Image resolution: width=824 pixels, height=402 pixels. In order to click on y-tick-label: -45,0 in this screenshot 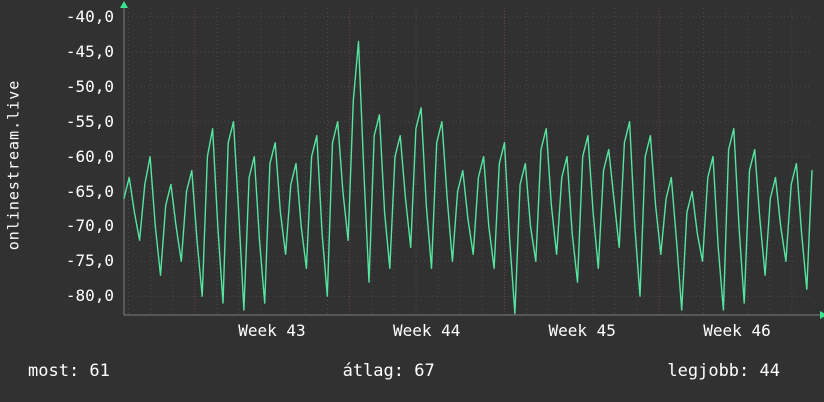, I will do `click(89, 51)`.